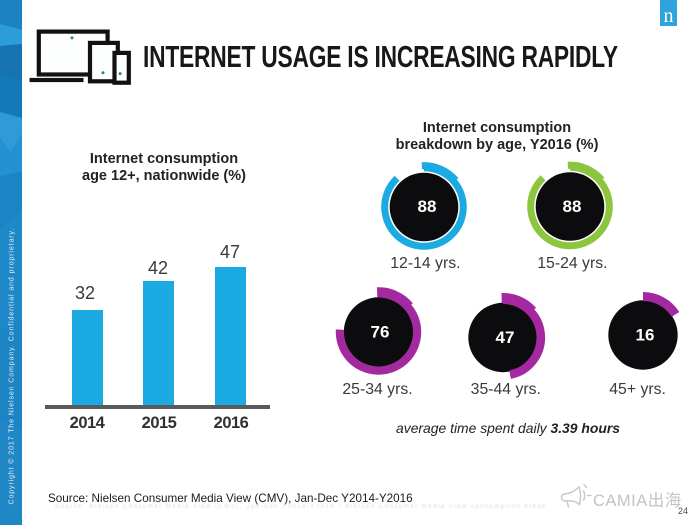 The image size is (700, 525). I want to click on svg-text: 76, so click(380, 332).